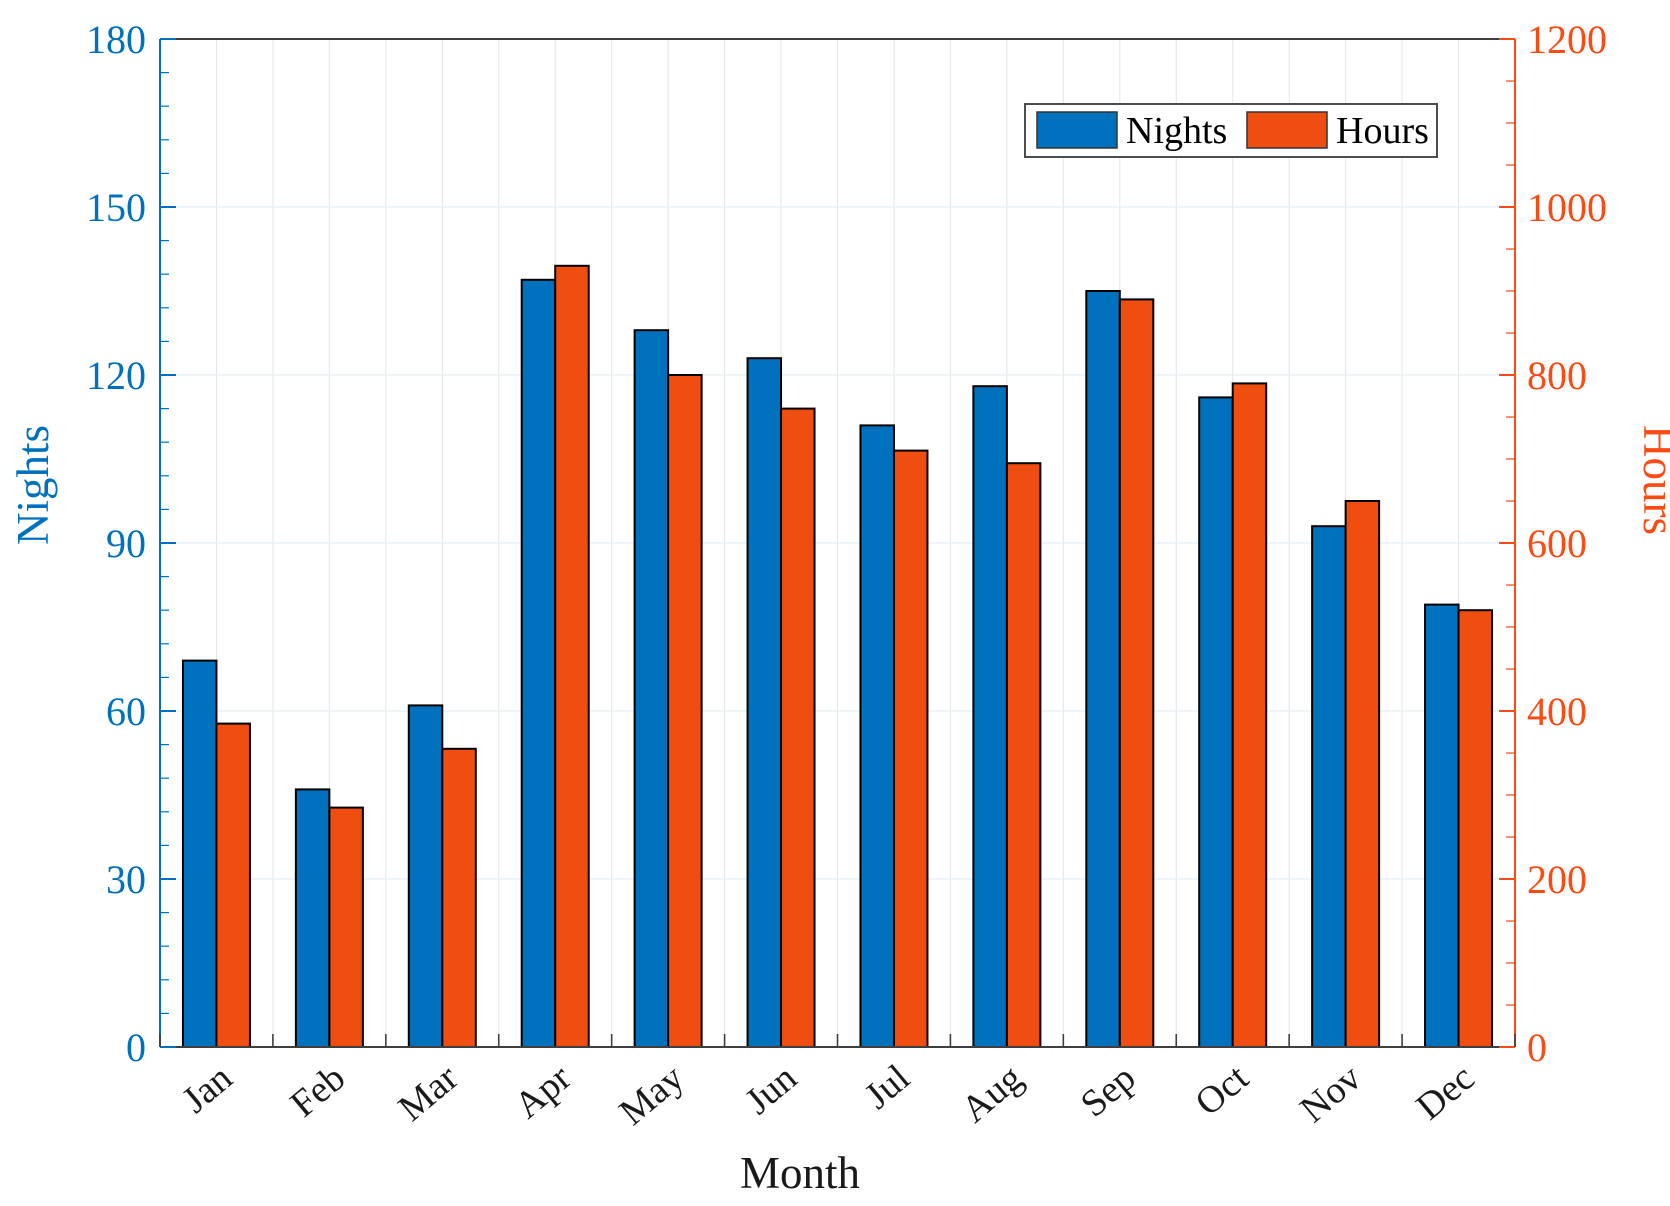  What do you see at coordinates (1077, 130) in the screenshot?
I see `legend-swatch-nights` at bounding box center [1077, 130].